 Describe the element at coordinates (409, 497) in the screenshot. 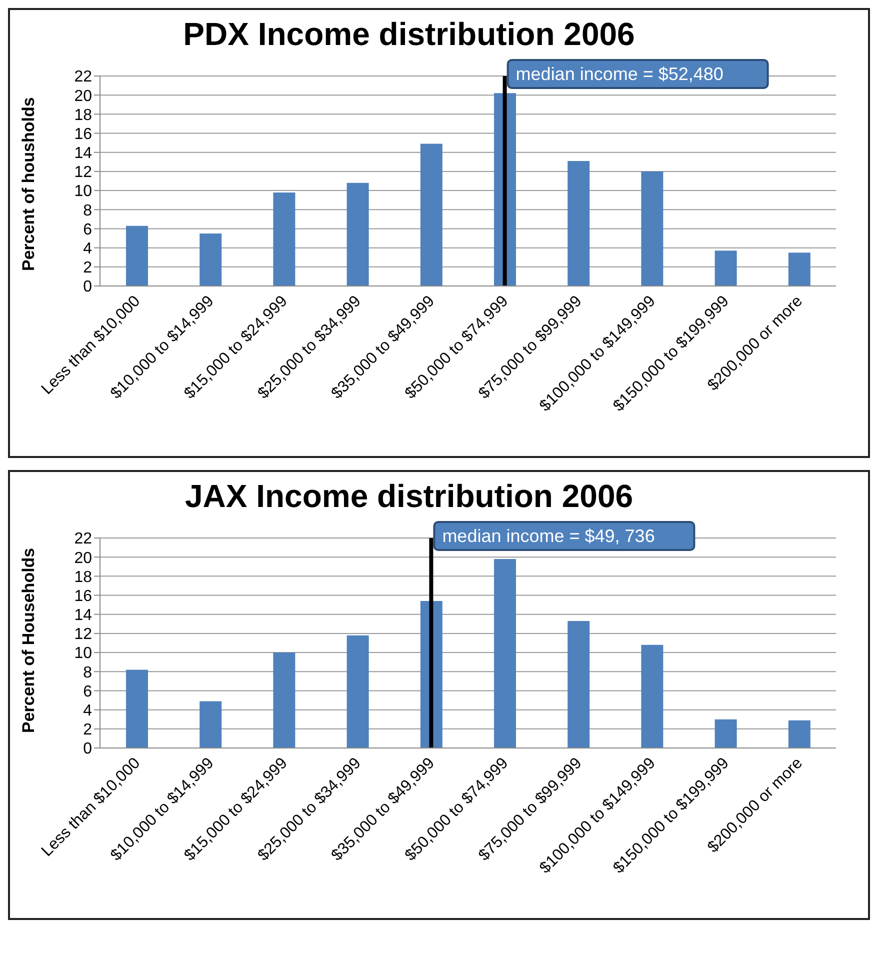

I see `chart-title: JAX Income distribution 2006` at that location.